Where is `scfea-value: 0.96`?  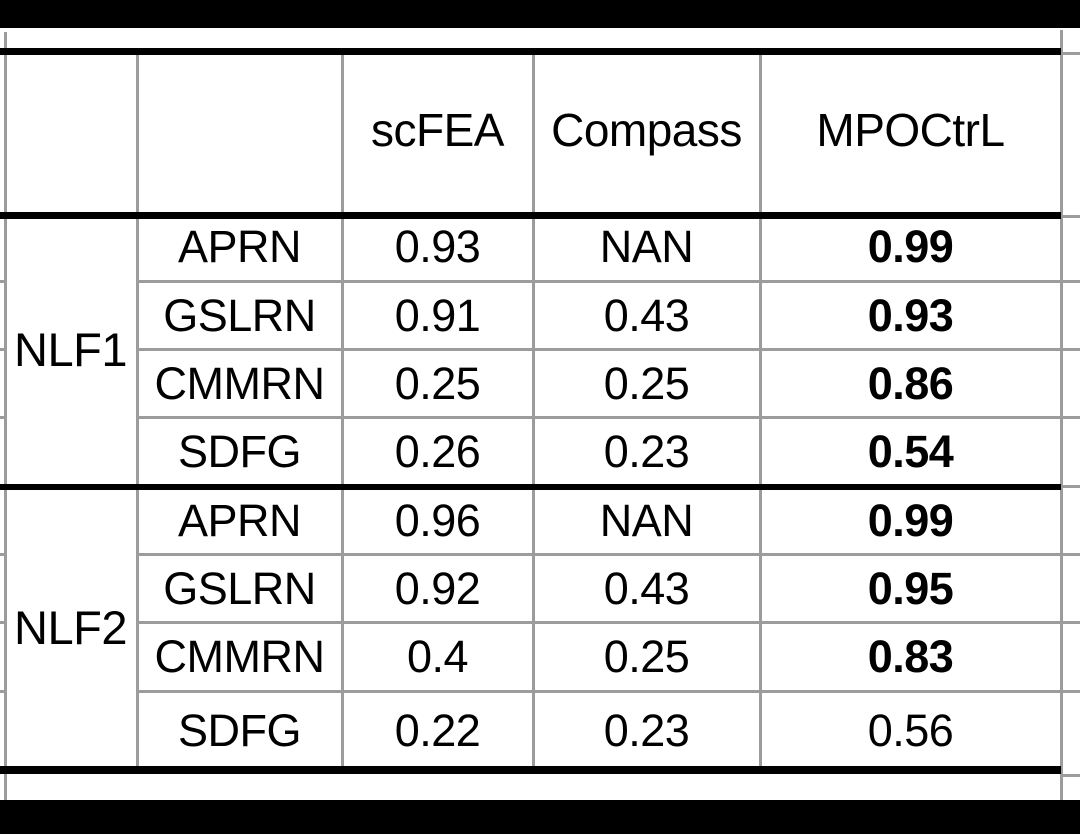 scfea-value: 0.96 is located at coordinates (437, 520).